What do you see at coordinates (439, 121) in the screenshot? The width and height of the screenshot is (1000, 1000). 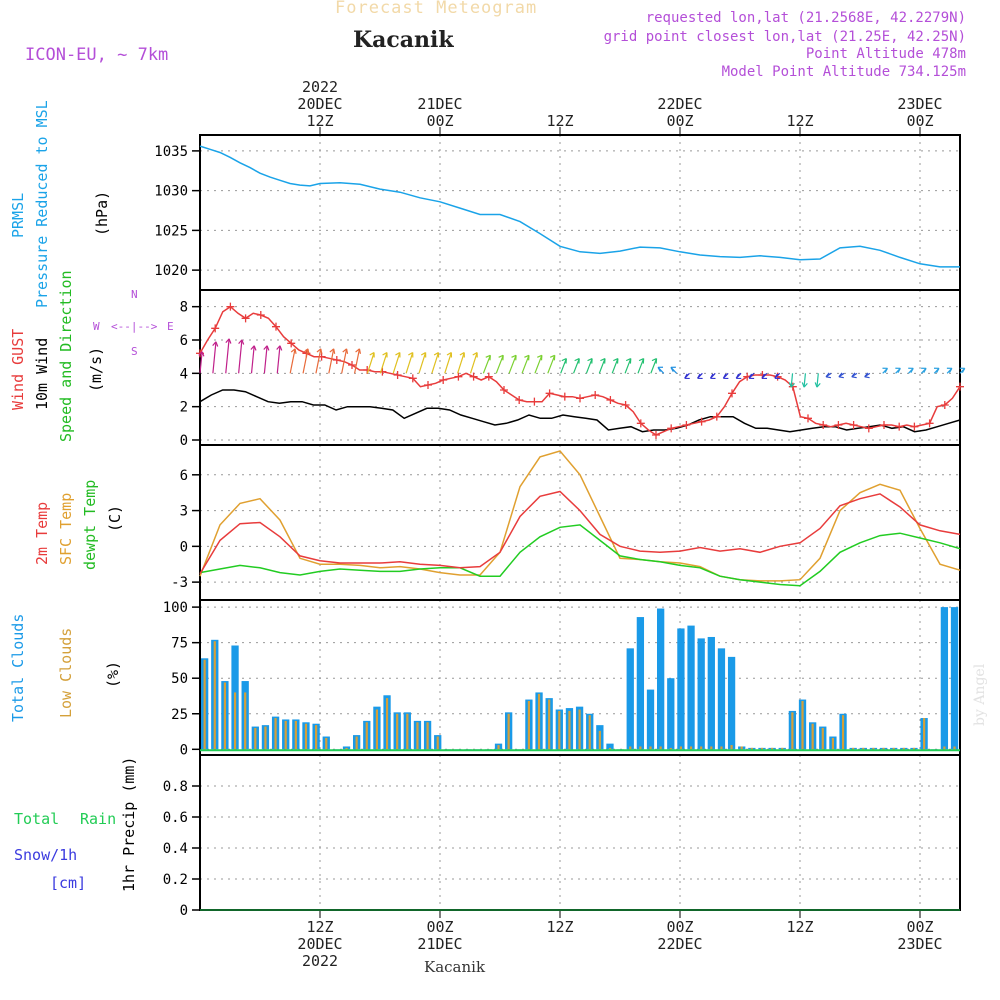 I see `x-tick-label-top: 00Z` at bounding box center [439, 121].